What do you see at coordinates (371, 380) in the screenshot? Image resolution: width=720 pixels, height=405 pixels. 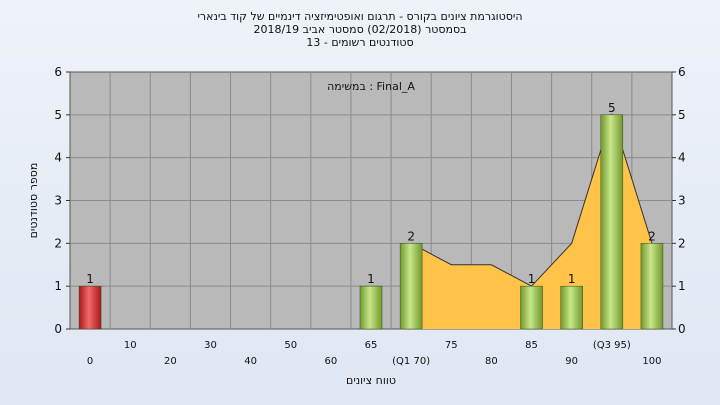 I see `x-axis-title: טווח ציונים` at bounding box center [371, 380].